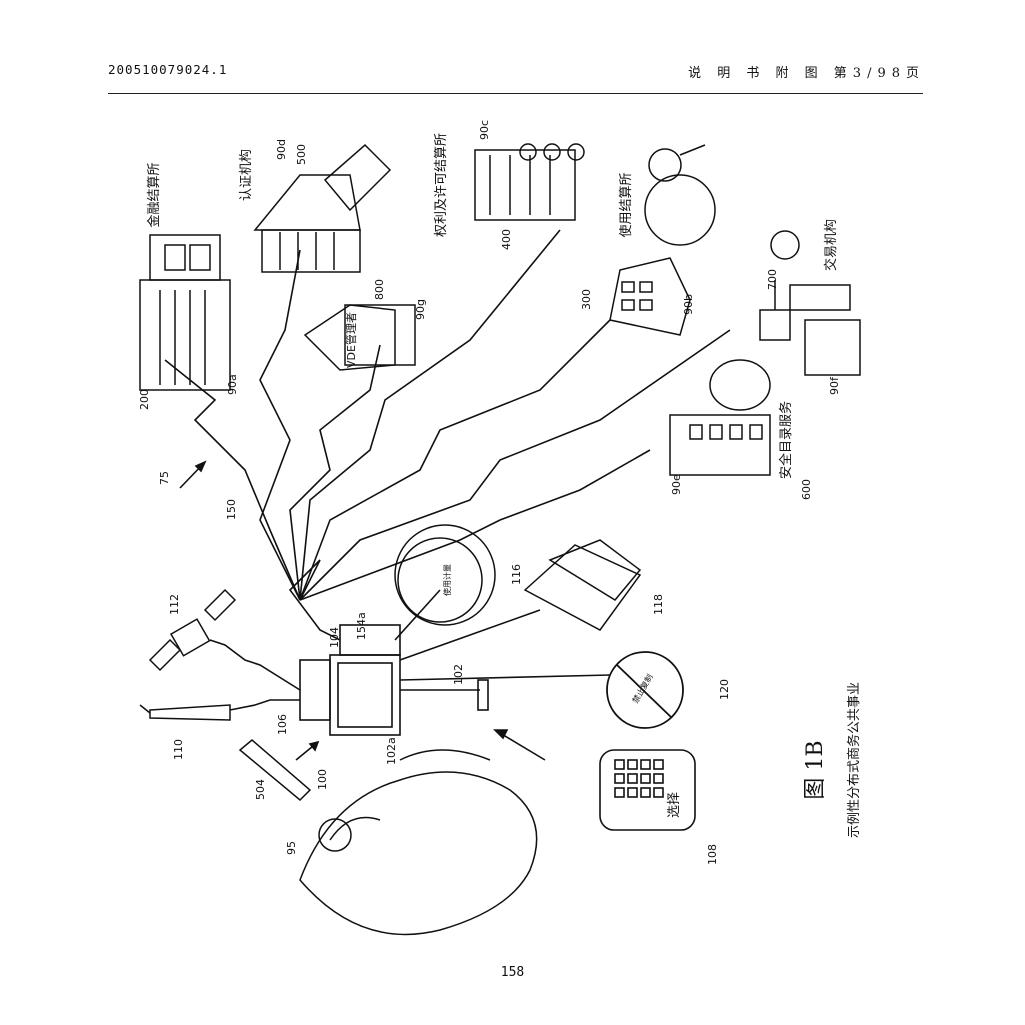 This screenshot has width=1025, height=1025. Describe the element at coordinates (515, 93) in the screenshot. I see `header-rule` at that location.